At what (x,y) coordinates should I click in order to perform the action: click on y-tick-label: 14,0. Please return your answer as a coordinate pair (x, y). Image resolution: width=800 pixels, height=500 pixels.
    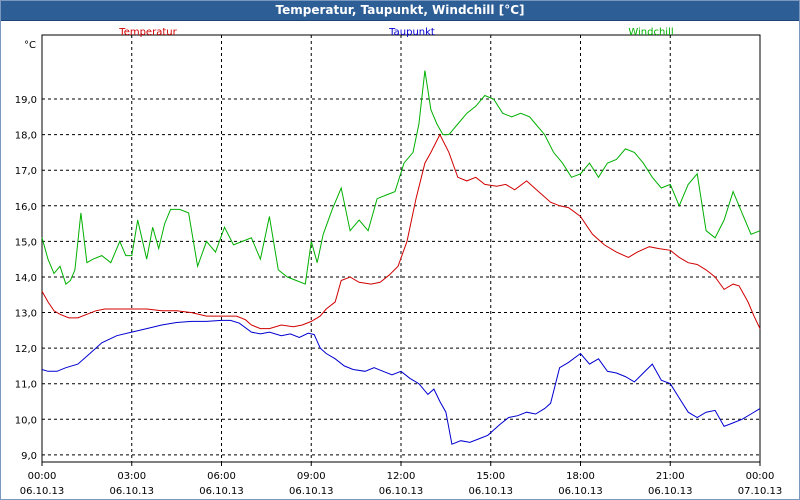
    Looking at the image, I should click on (26, 278).